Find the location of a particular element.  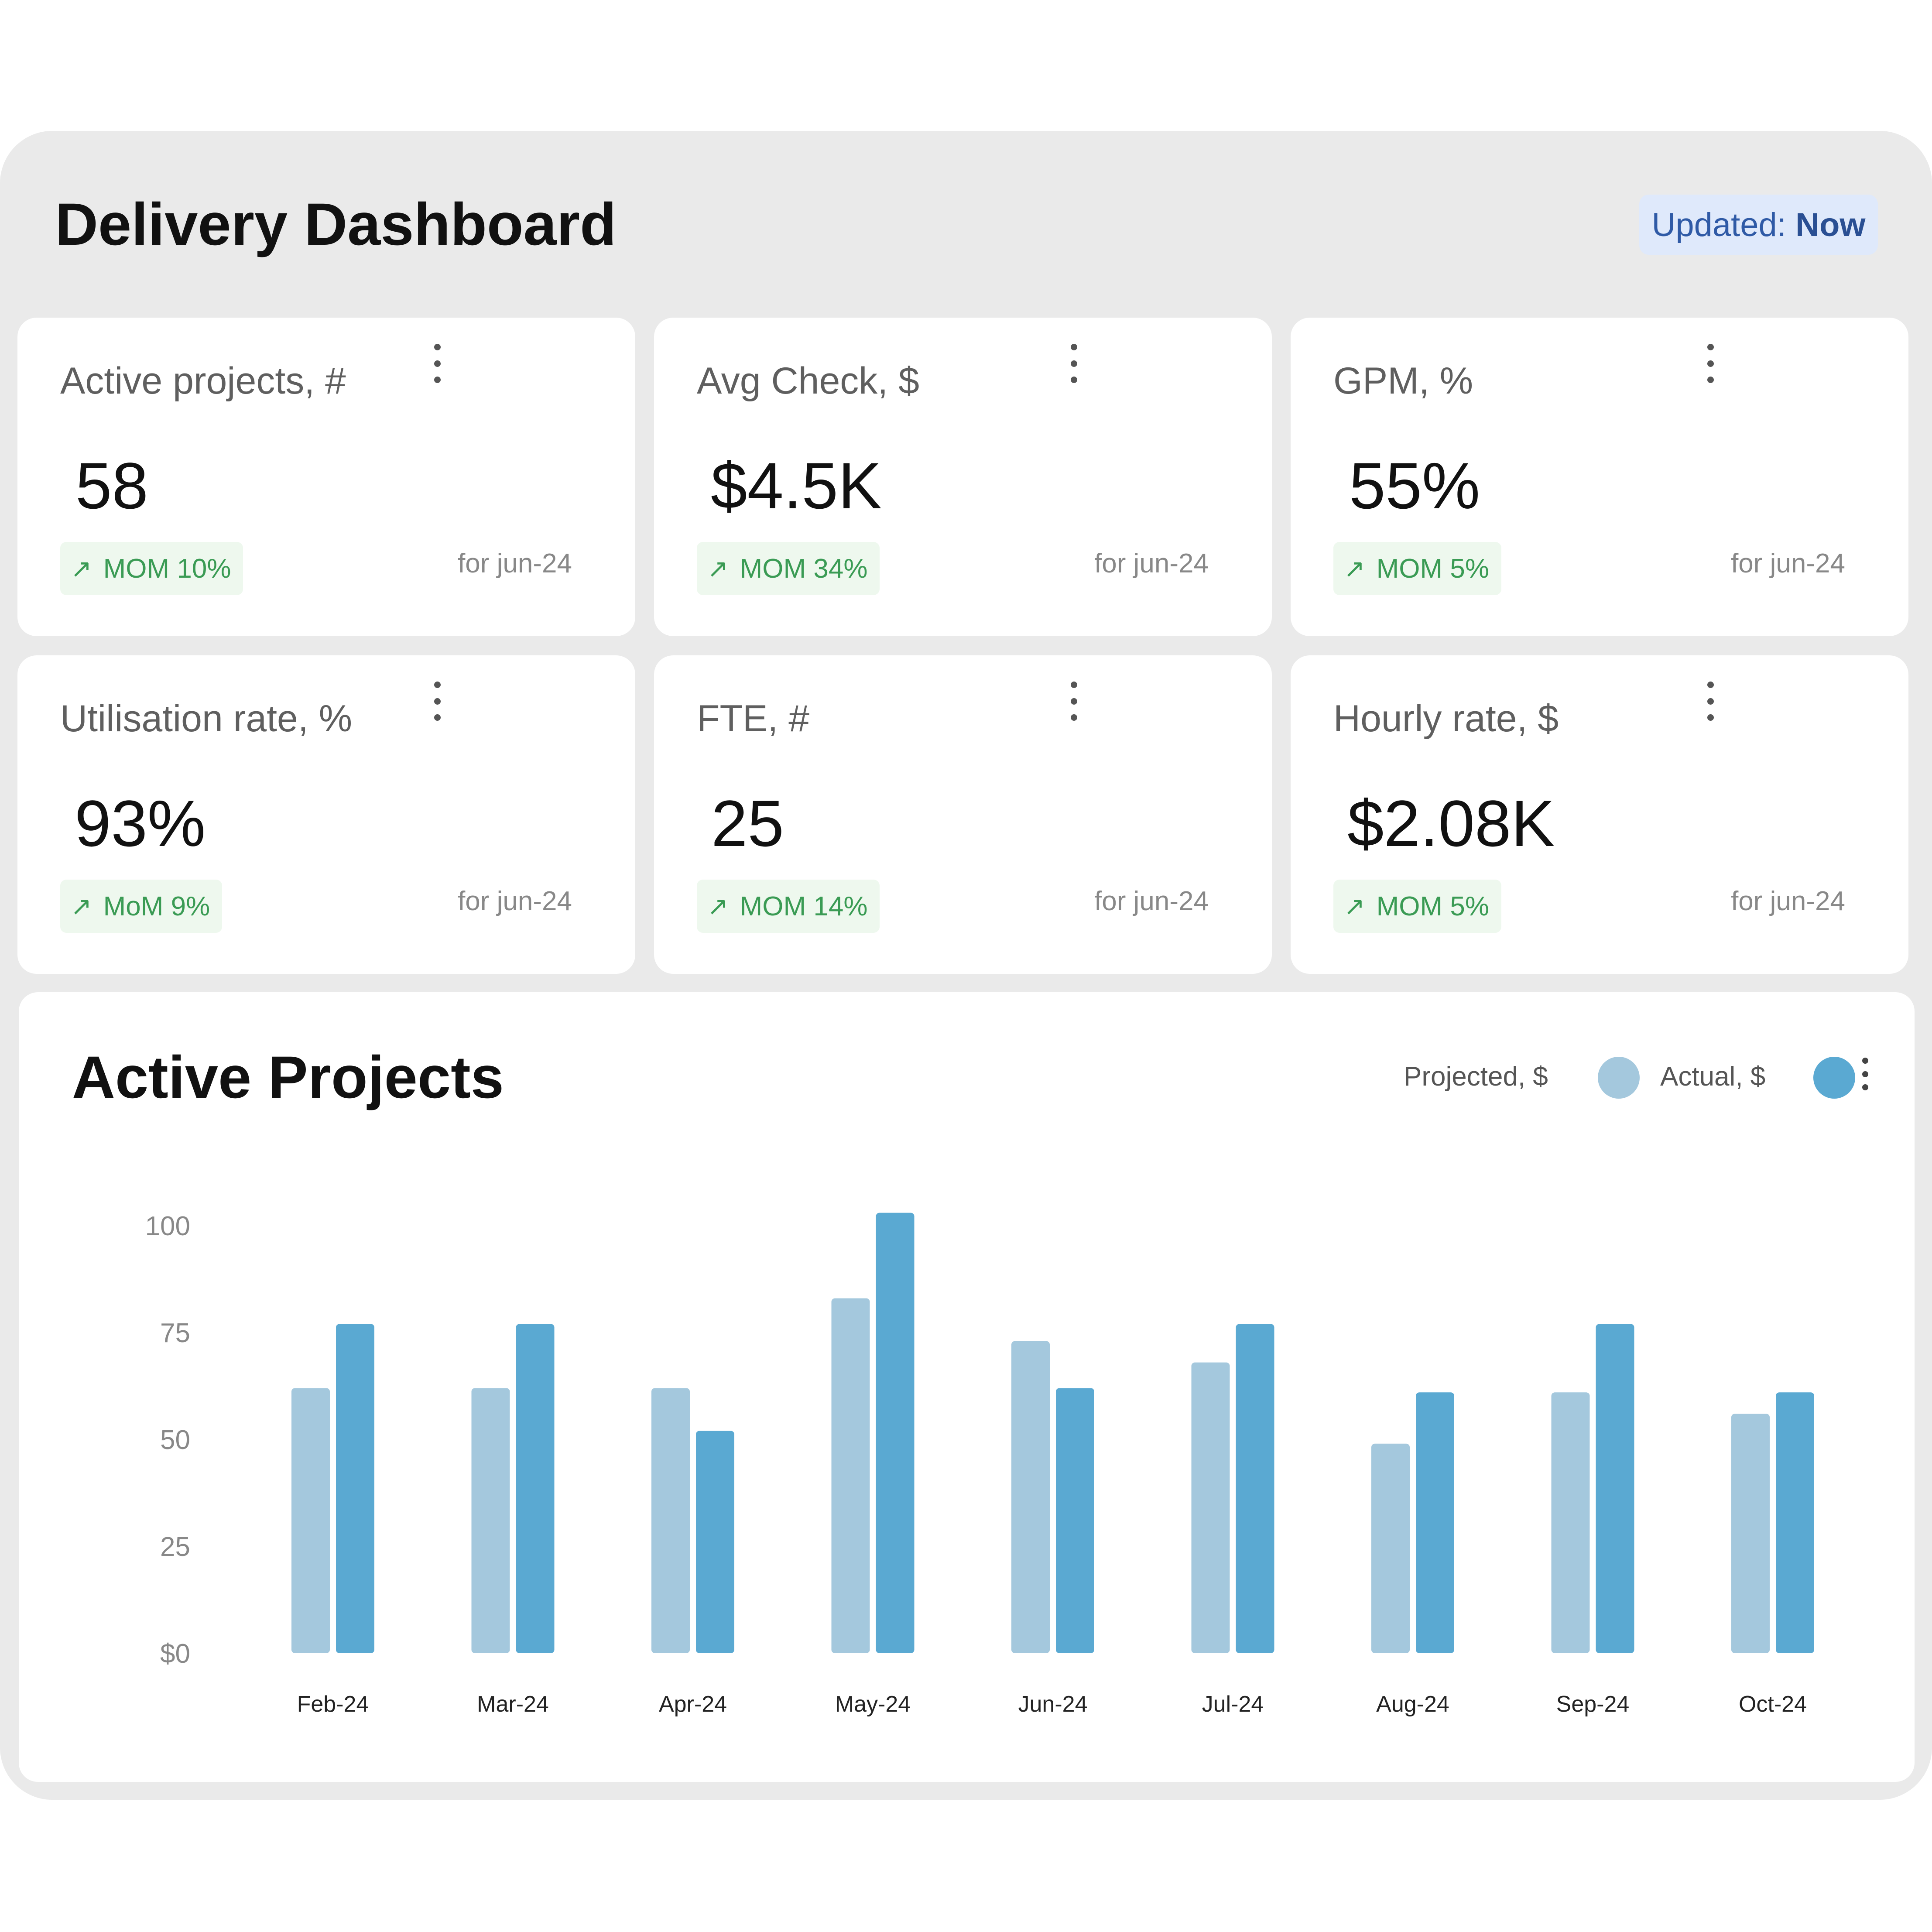

updated-value: Now is located at coordinates (1831, 225).